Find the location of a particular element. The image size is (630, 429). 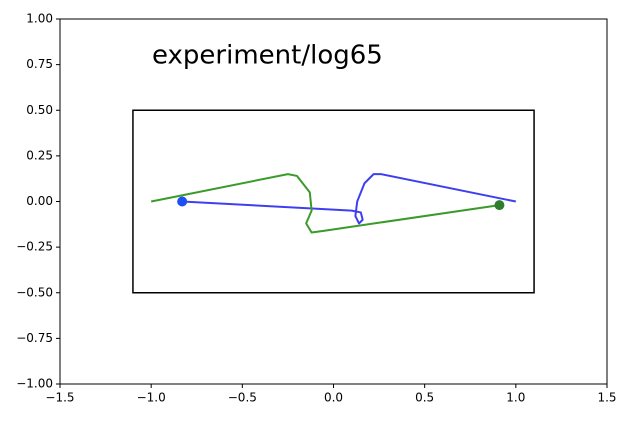

x-tick-label: −1.5 is located at coordinates (59, 398).